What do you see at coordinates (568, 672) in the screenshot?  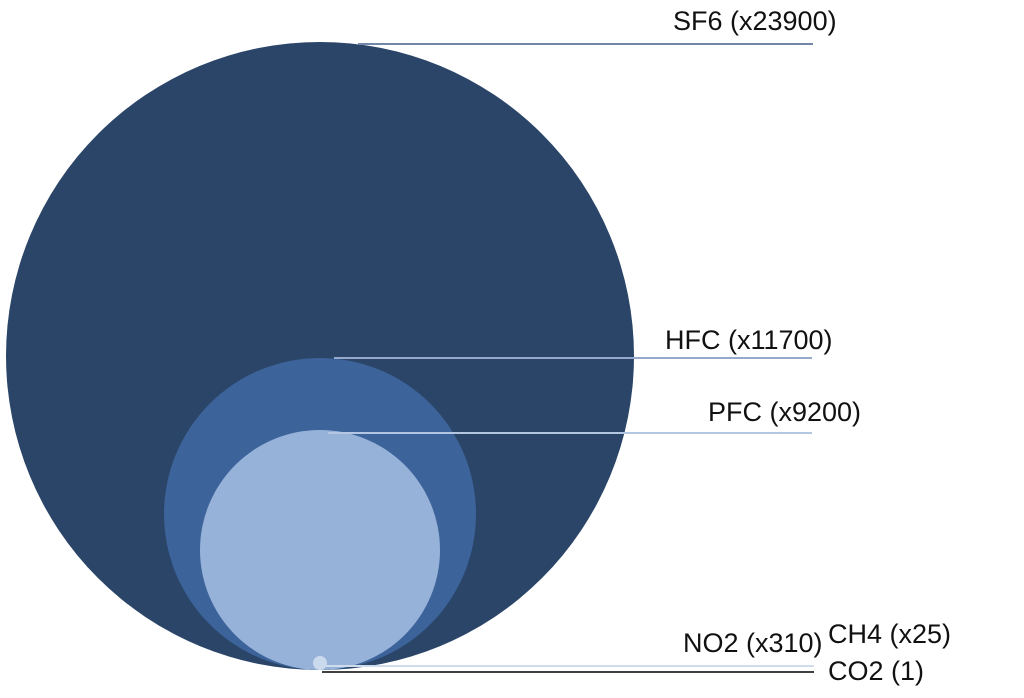 I see `leader-line-co2` at bounding box center [568, 672].